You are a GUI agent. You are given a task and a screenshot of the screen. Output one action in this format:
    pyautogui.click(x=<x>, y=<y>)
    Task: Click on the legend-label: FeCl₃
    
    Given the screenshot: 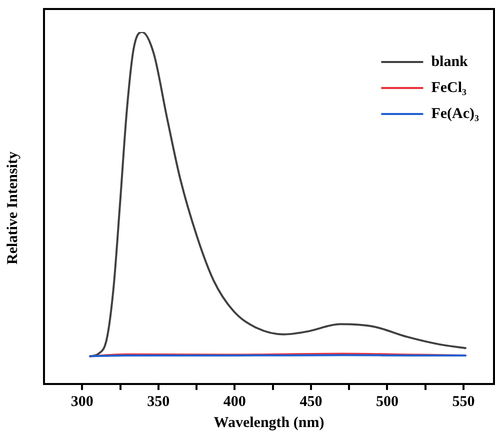 What is the action you would take?
    pyautogui.click(x=449, y=88)
    